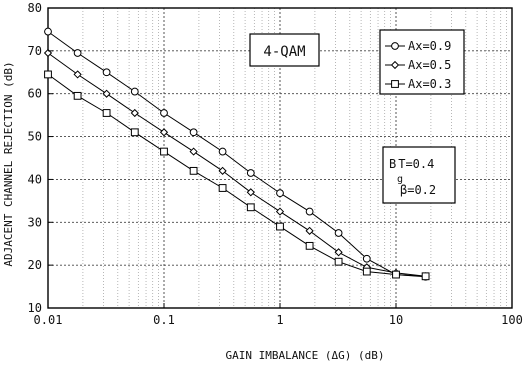  I want to click on param-line-1: B T=0.4, so click(411, 164).